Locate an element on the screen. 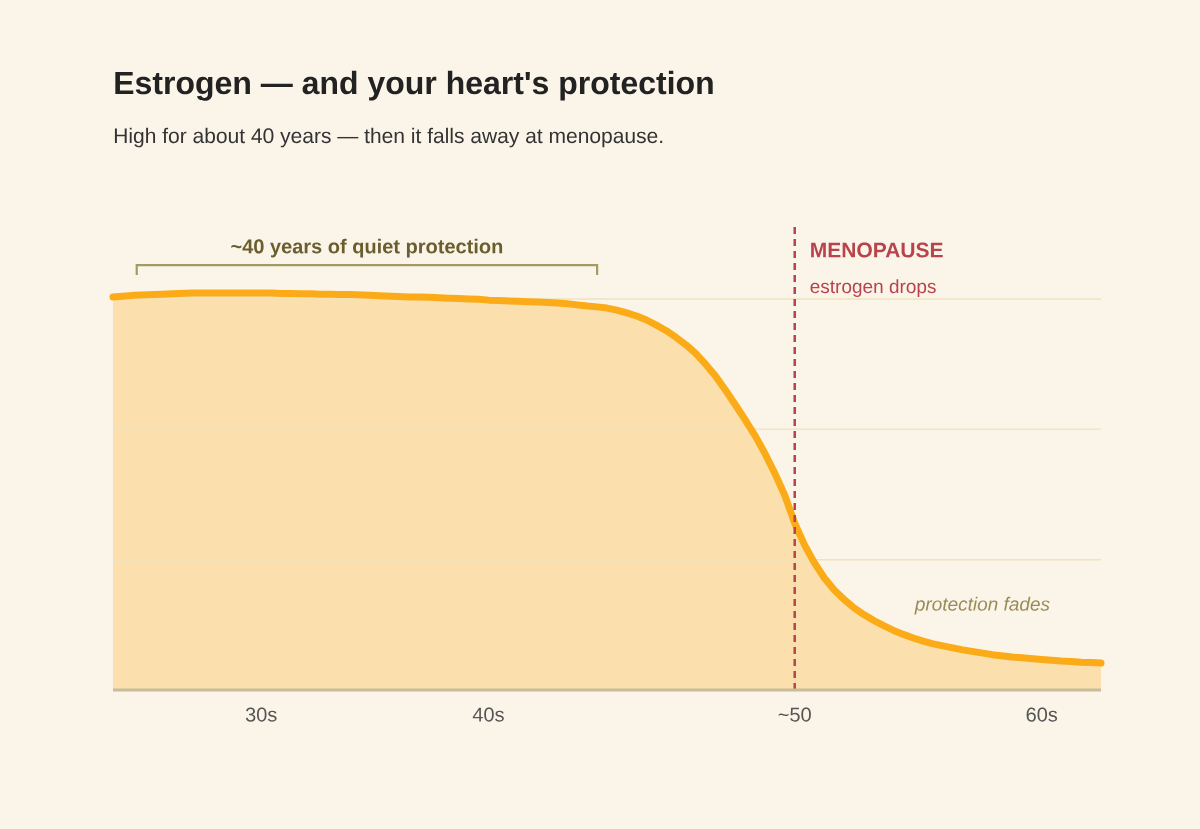 This screenshot has height=829, width=1200. annotation: estrogen drops is located at coordinates (873, 288).